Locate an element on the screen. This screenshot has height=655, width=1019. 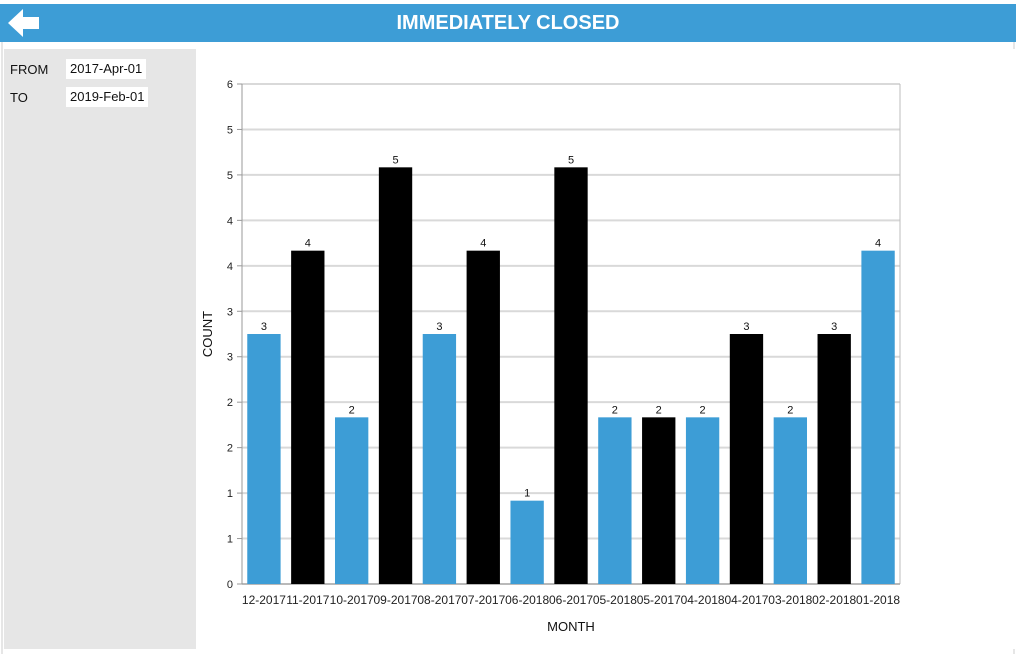
to-date-field: 2019-Feb-01 is located at coordinates (107, 97).